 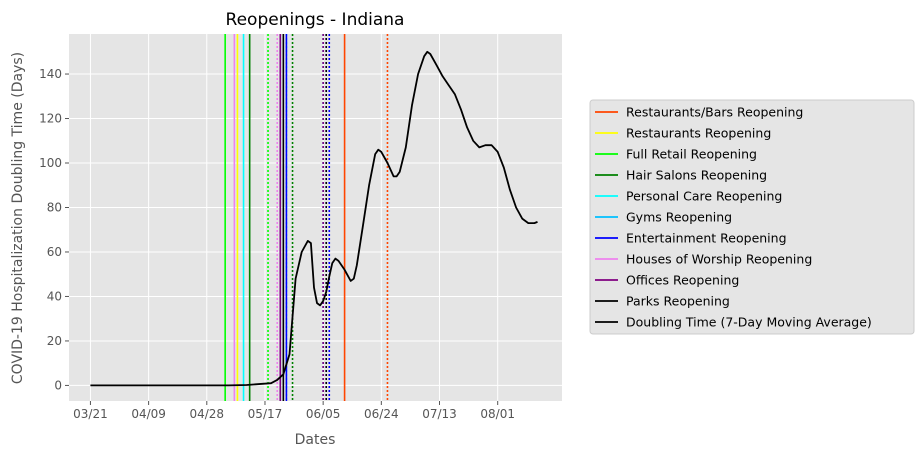 I want to click on y-tick-label: 40, so click(x=54, y=296).